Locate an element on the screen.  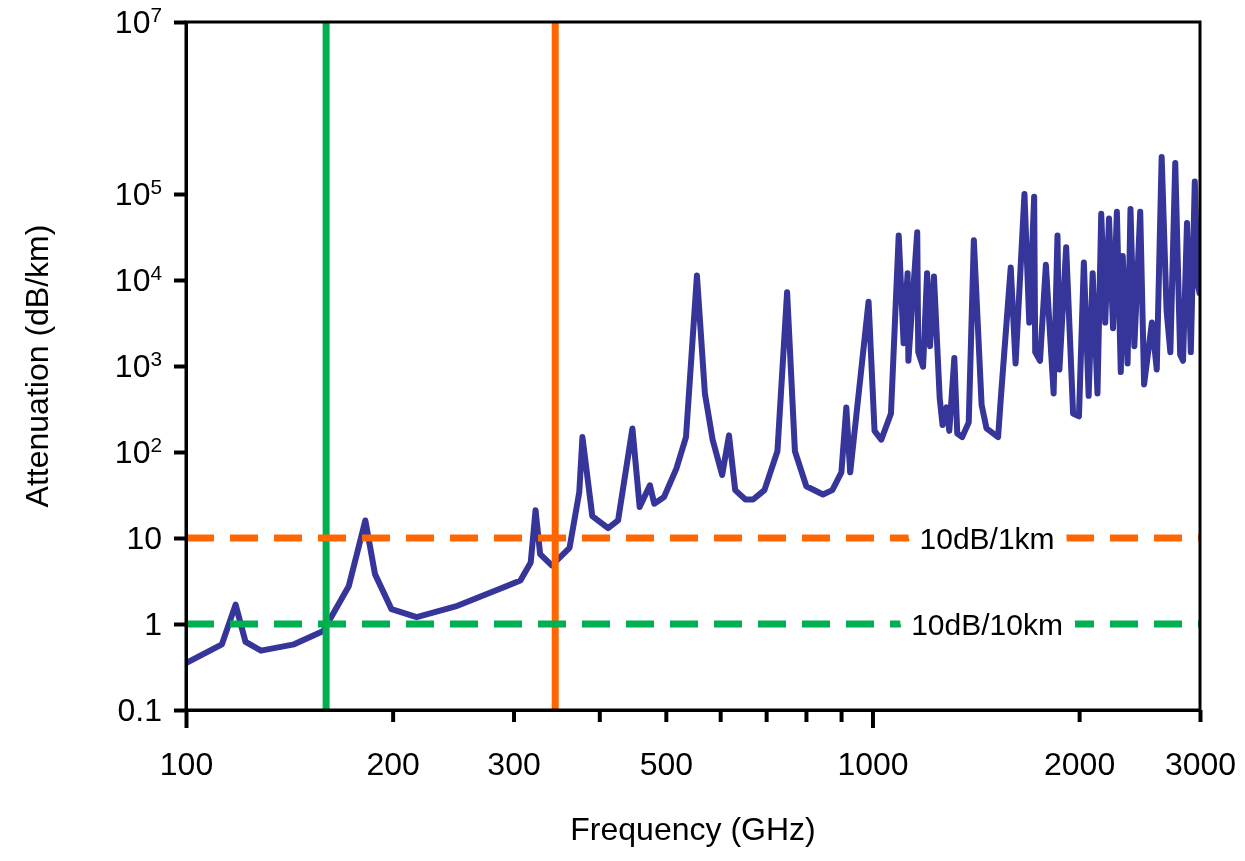
x-tick-label: 3000 is located at coordinates (1200, 763).